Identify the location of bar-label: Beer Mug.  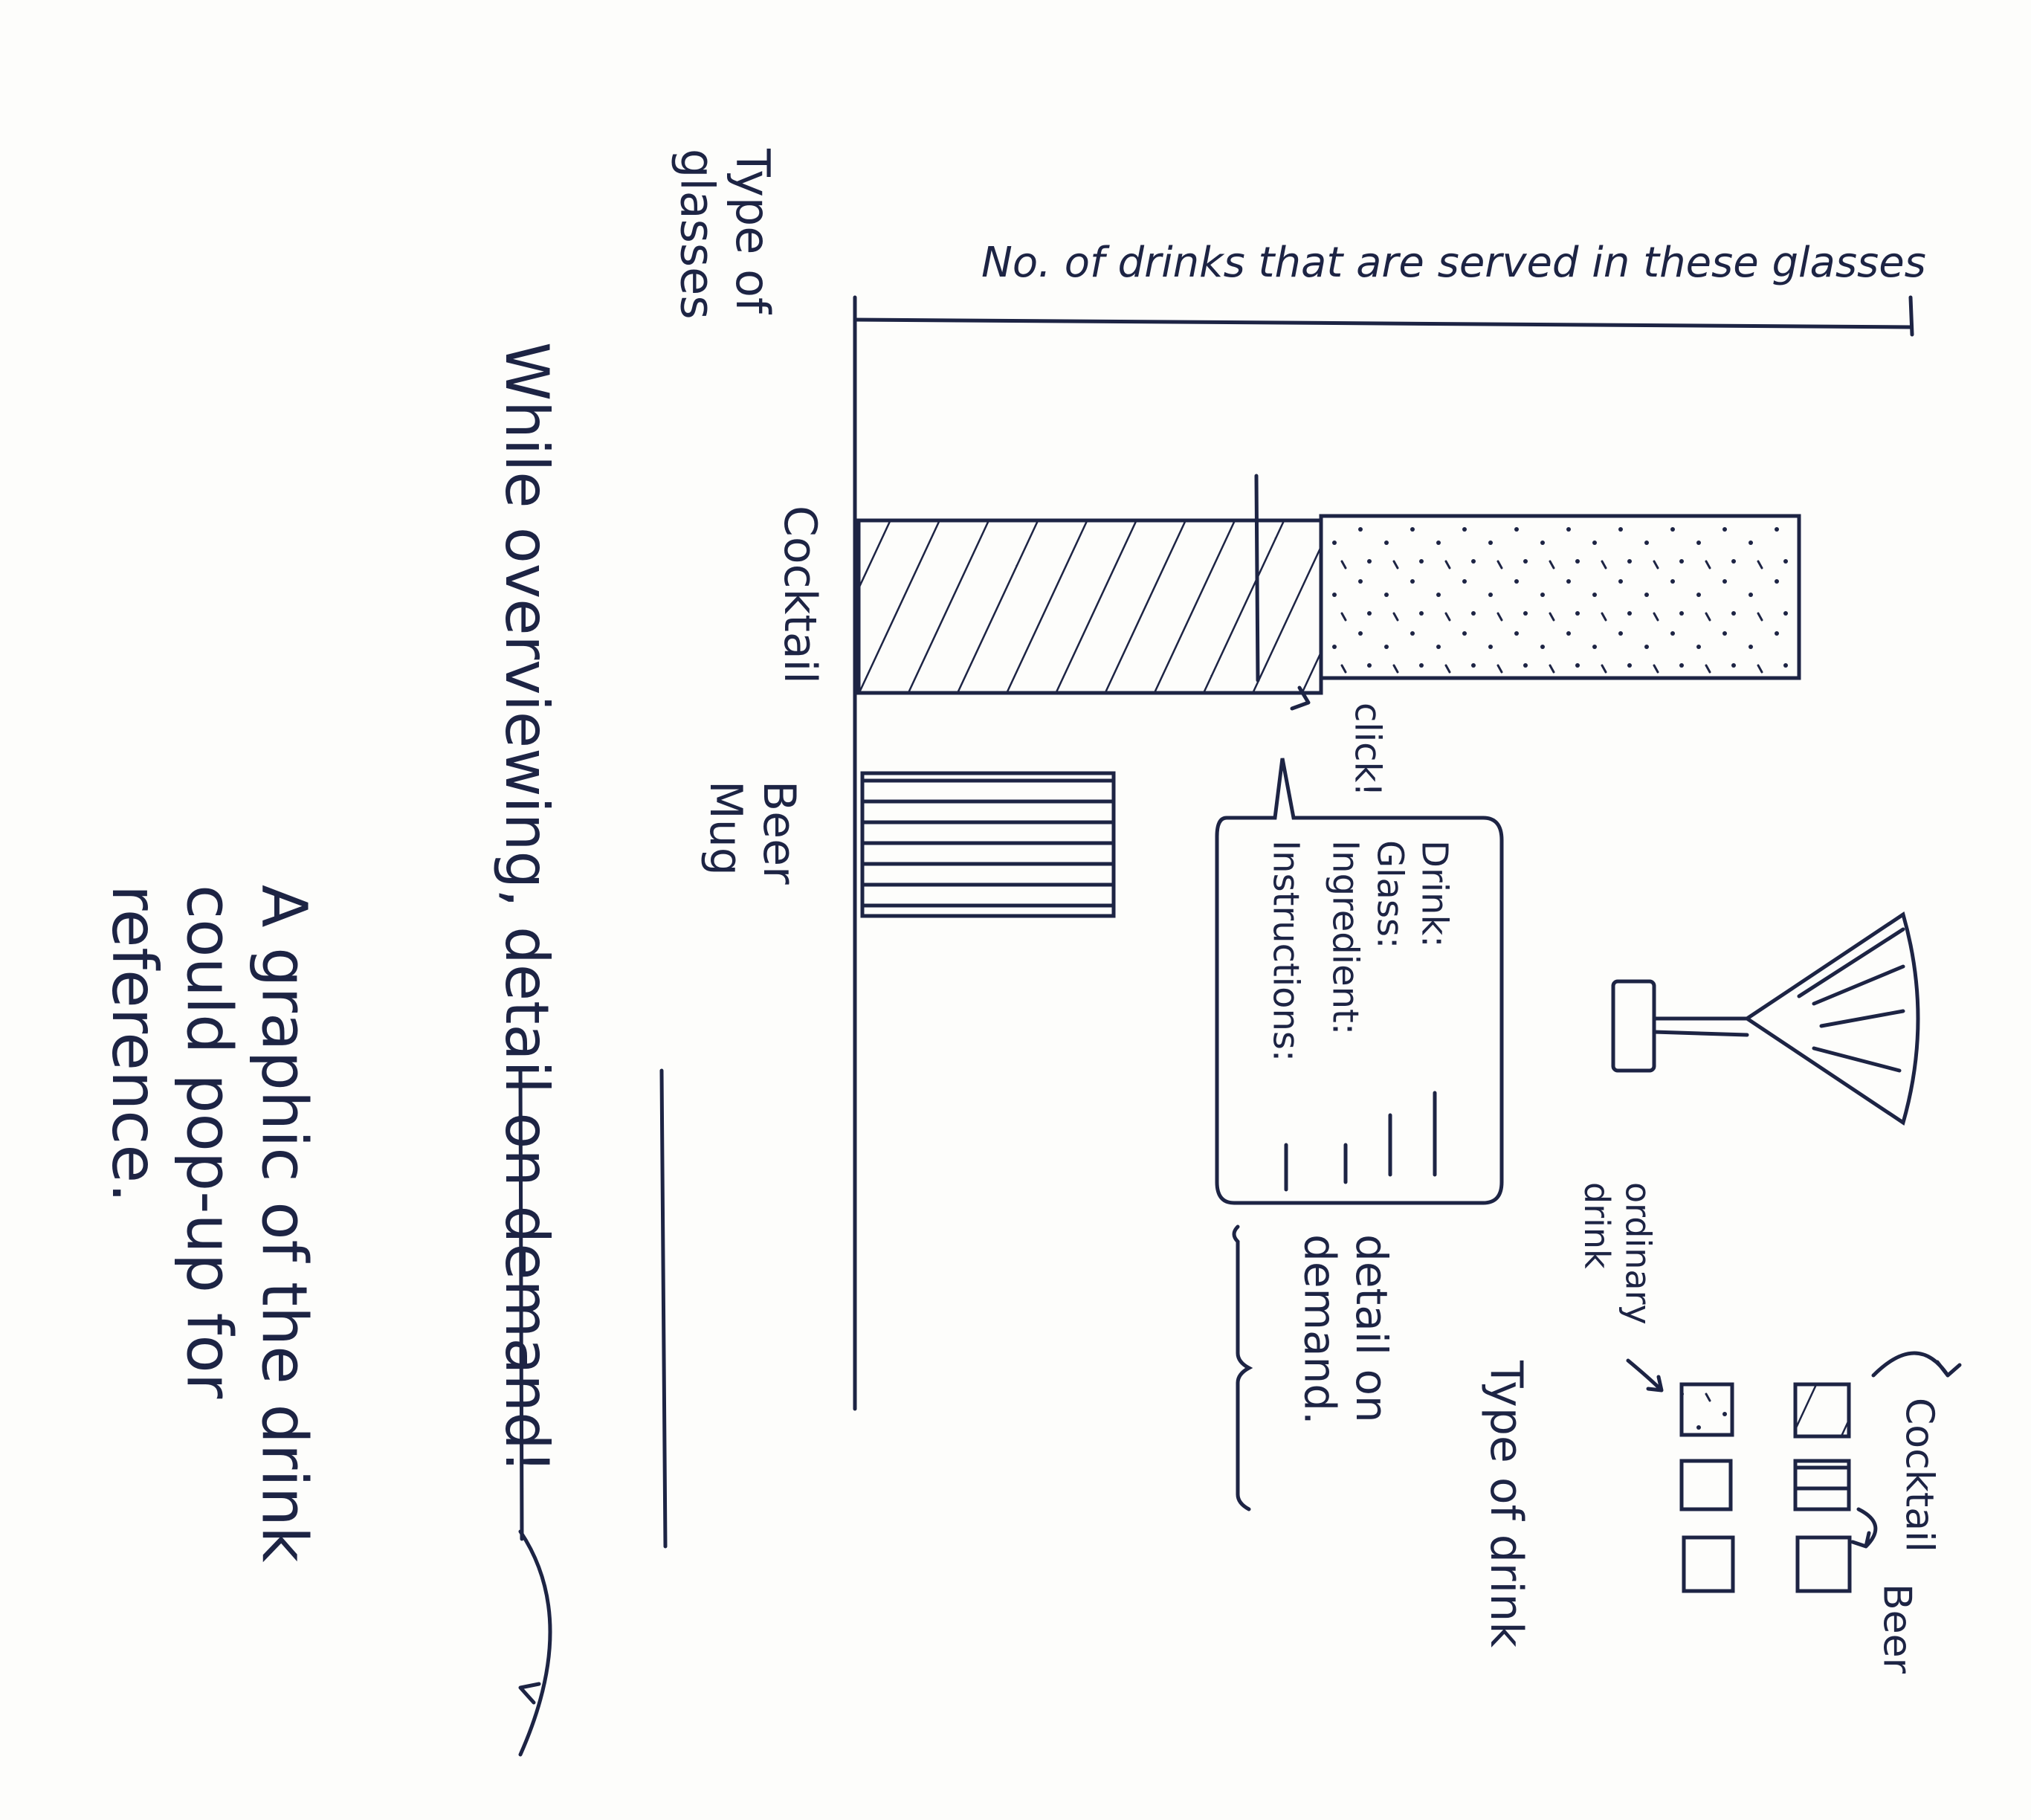
(753, 833).